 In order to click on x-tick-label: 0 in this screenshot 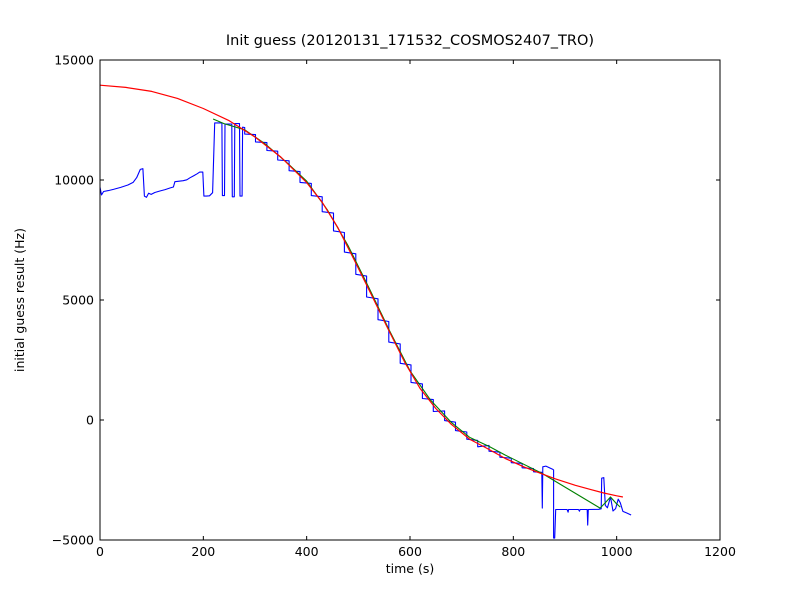, I will do `click(100, 551)`.